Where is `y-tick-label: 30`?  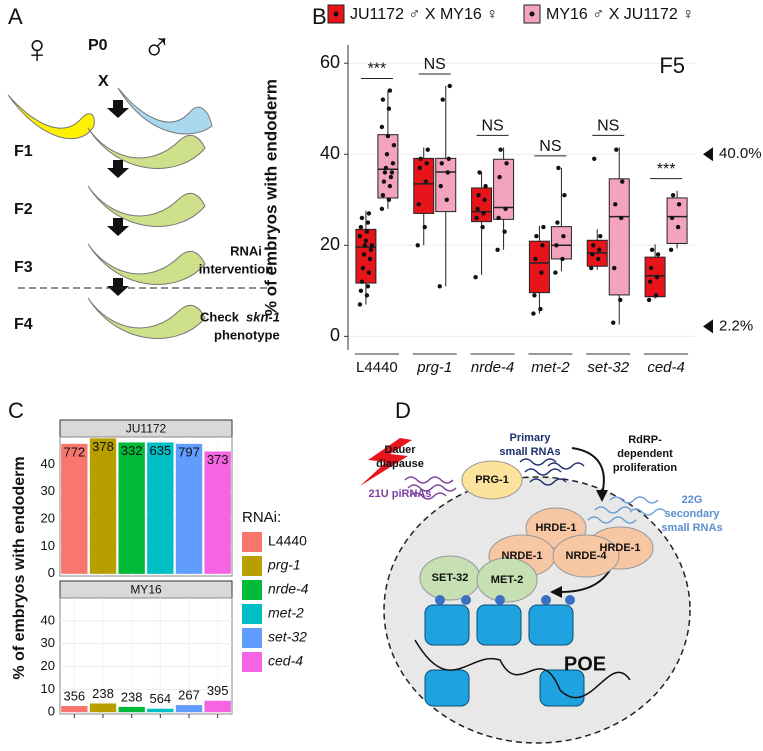 y-tick-label: 30 is located at coordinates (48, 642).